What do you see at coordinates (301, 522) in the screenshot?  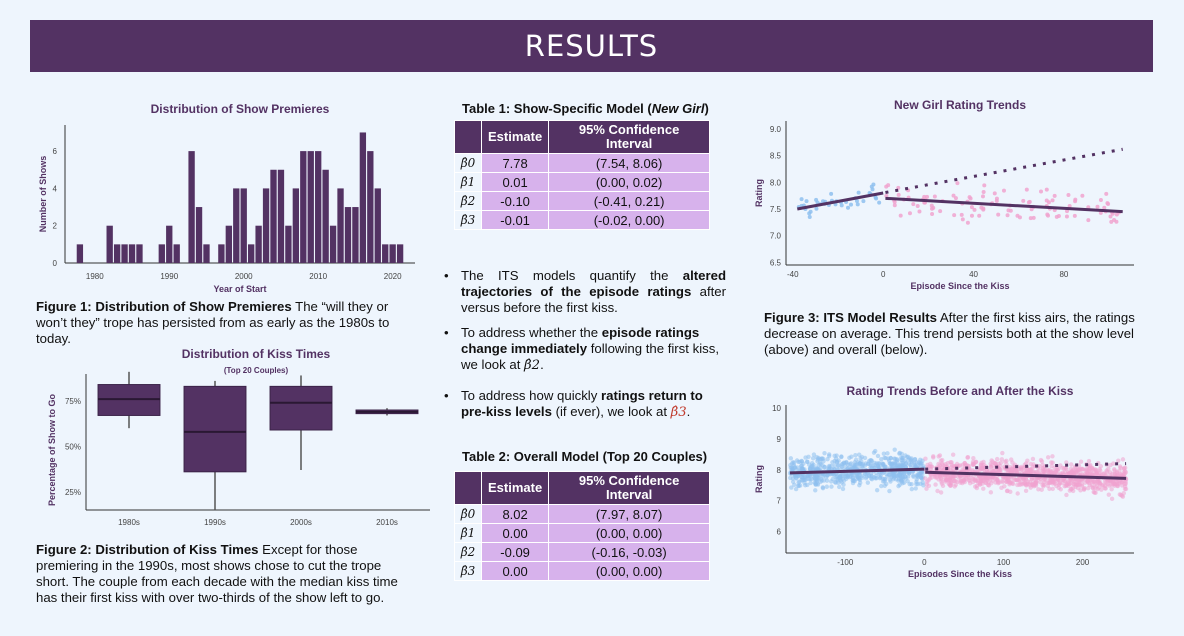 I see `x-tick-label: 2000s` at bounding box center [301, 522].